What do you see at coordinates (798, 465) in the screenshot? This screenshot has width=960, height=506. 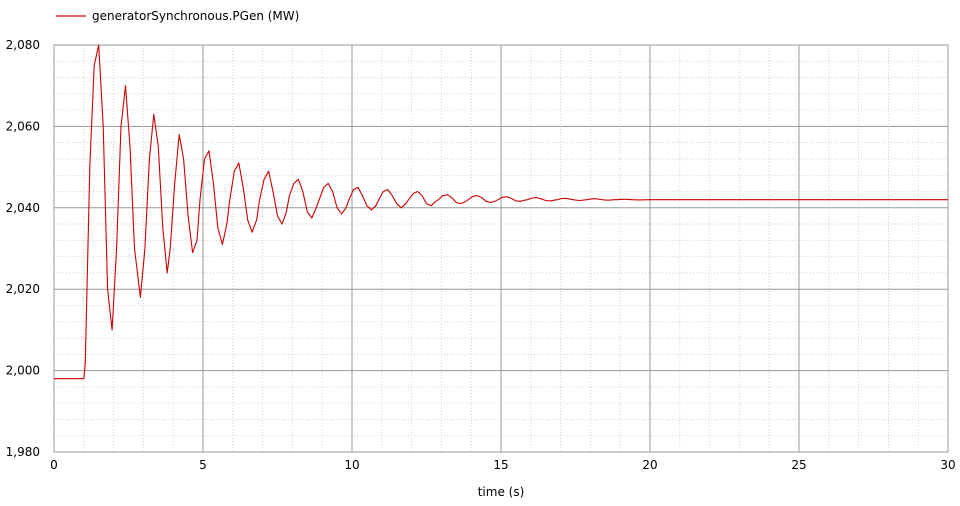 I see `x-tick-label: 25` at bounding box center [798, 465].